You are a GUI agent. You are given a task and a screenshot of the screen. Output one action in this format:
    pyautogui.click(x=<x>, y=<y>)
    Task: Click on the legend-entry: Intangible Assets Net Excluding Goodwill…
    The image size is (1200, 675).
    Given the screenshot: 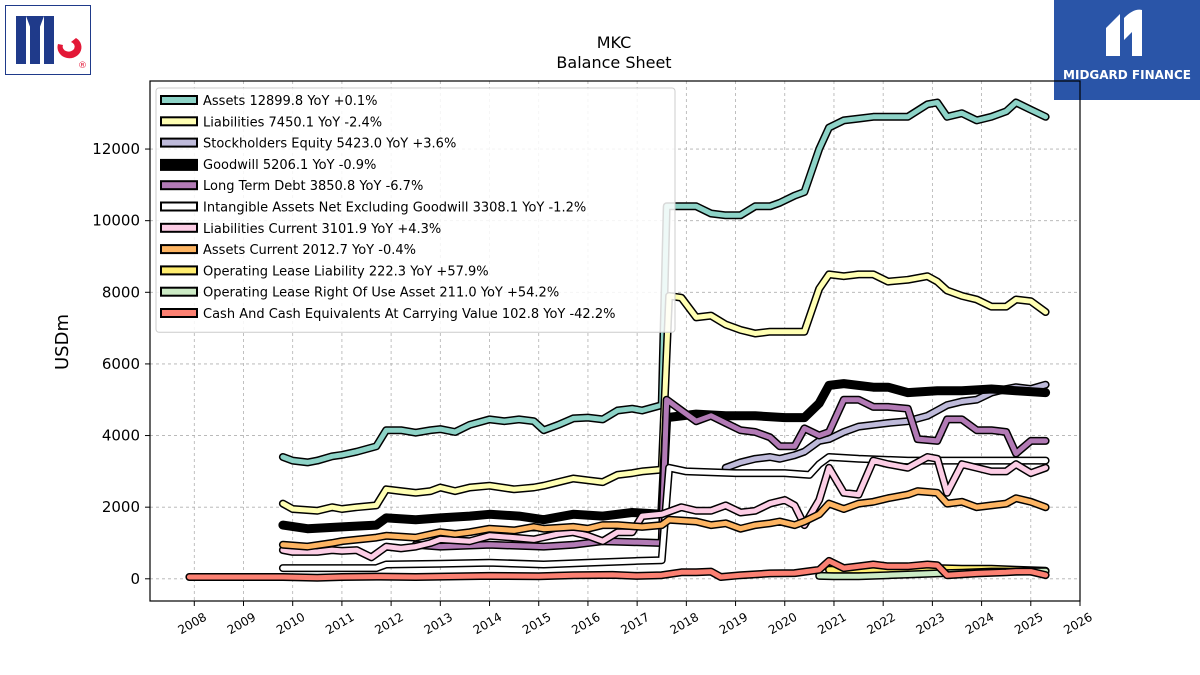 What is the action you would take?
    pyautogui.click(x=394, y=208)
    